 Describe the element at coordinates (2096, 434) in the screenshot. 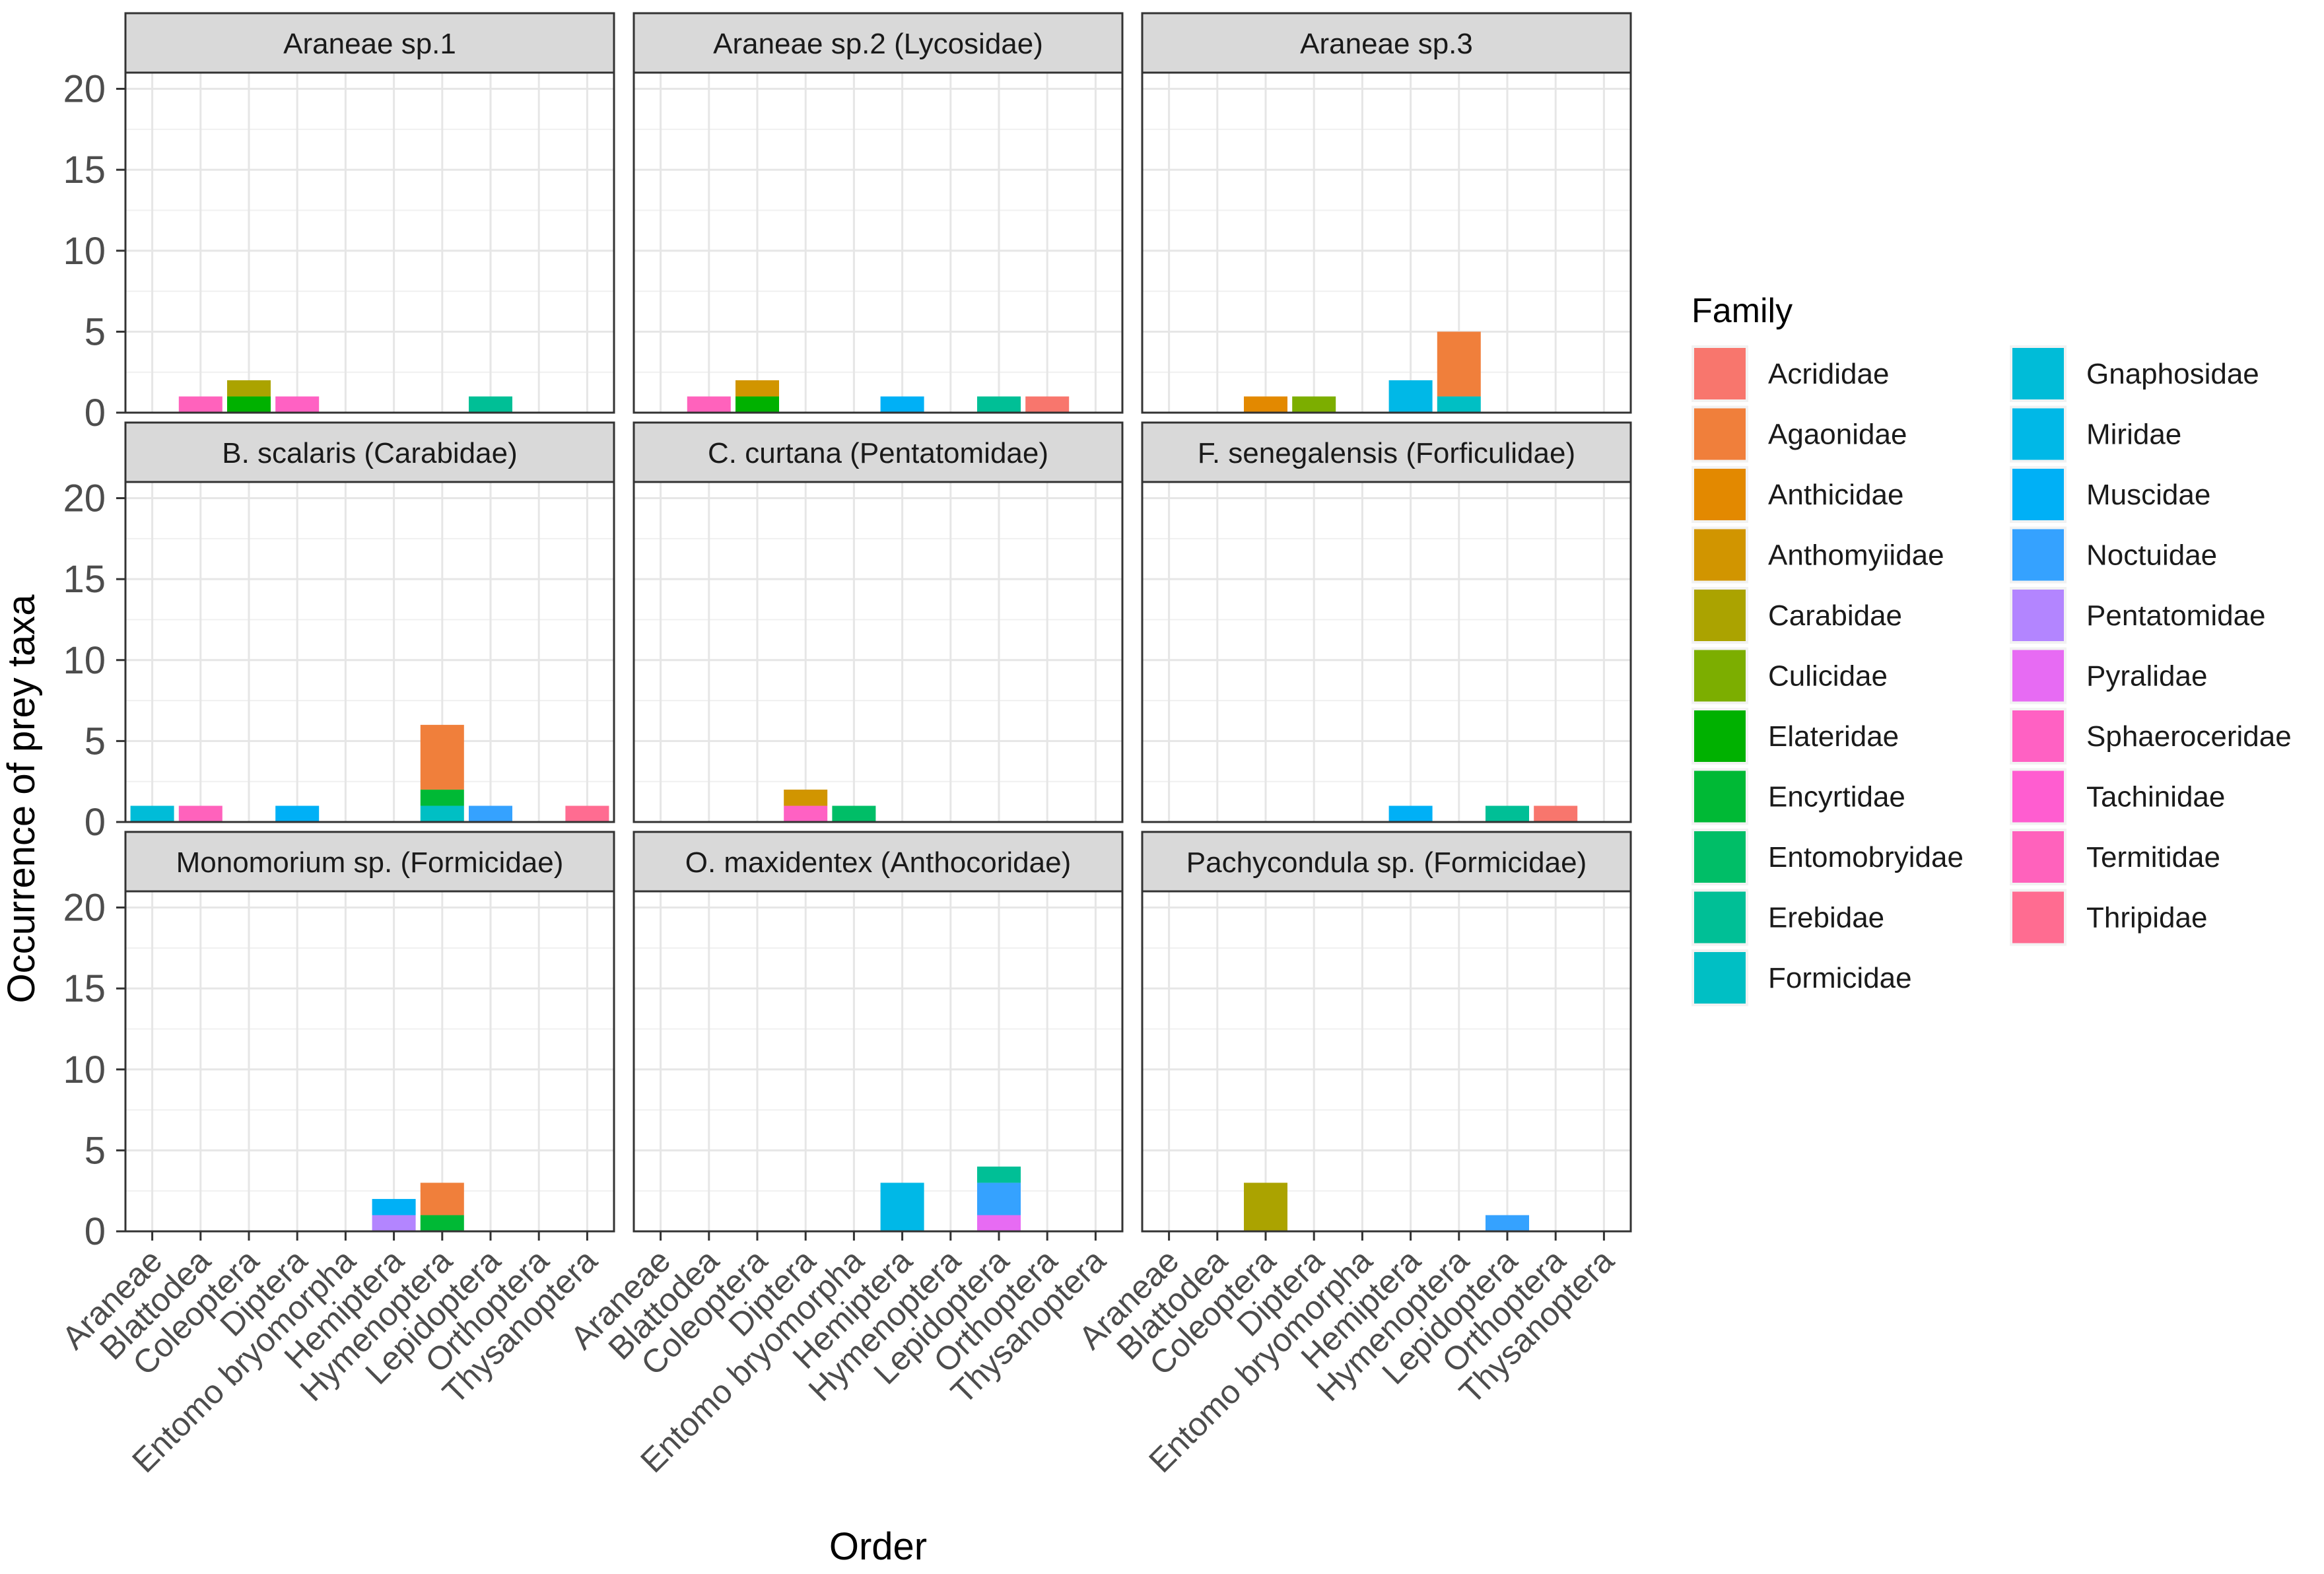

I see `legend-item: Miridae` at that location.